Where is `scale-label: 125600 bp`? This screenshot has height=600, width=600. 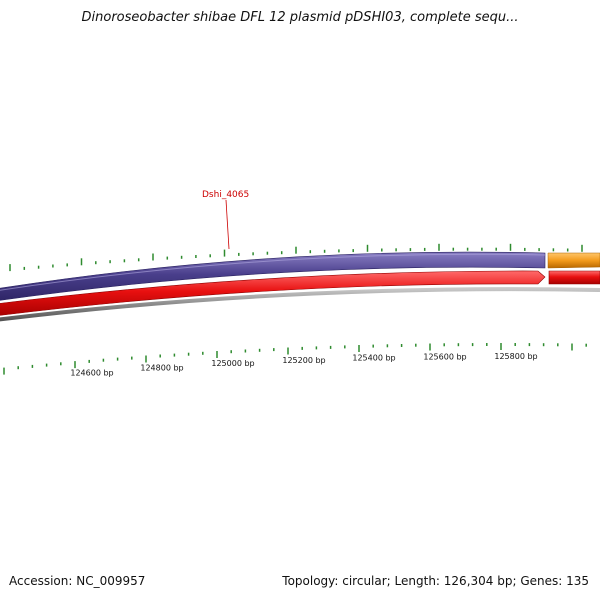 scale-label: 125600 bp is located at coordinates (444, 356).